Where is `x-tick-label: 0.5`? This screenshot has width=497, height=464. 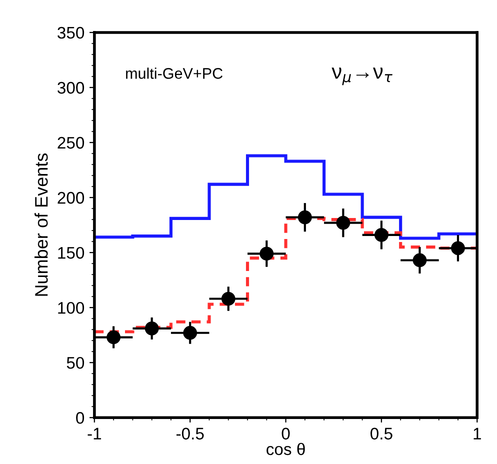
x-tick-label: 0.5 is located at coordinates (381, 434).